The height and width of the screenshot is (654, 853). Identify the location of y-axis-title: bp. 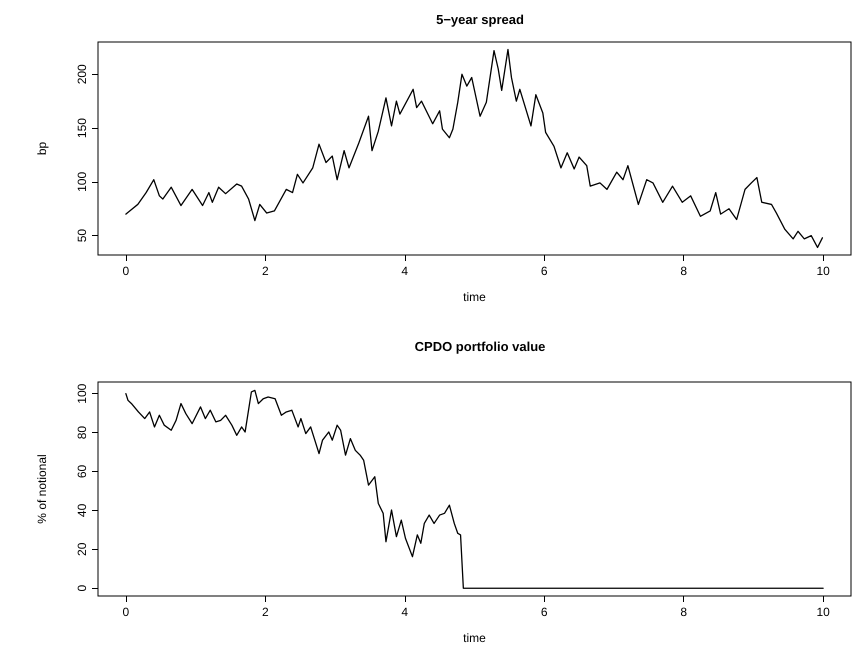
(42, 149).